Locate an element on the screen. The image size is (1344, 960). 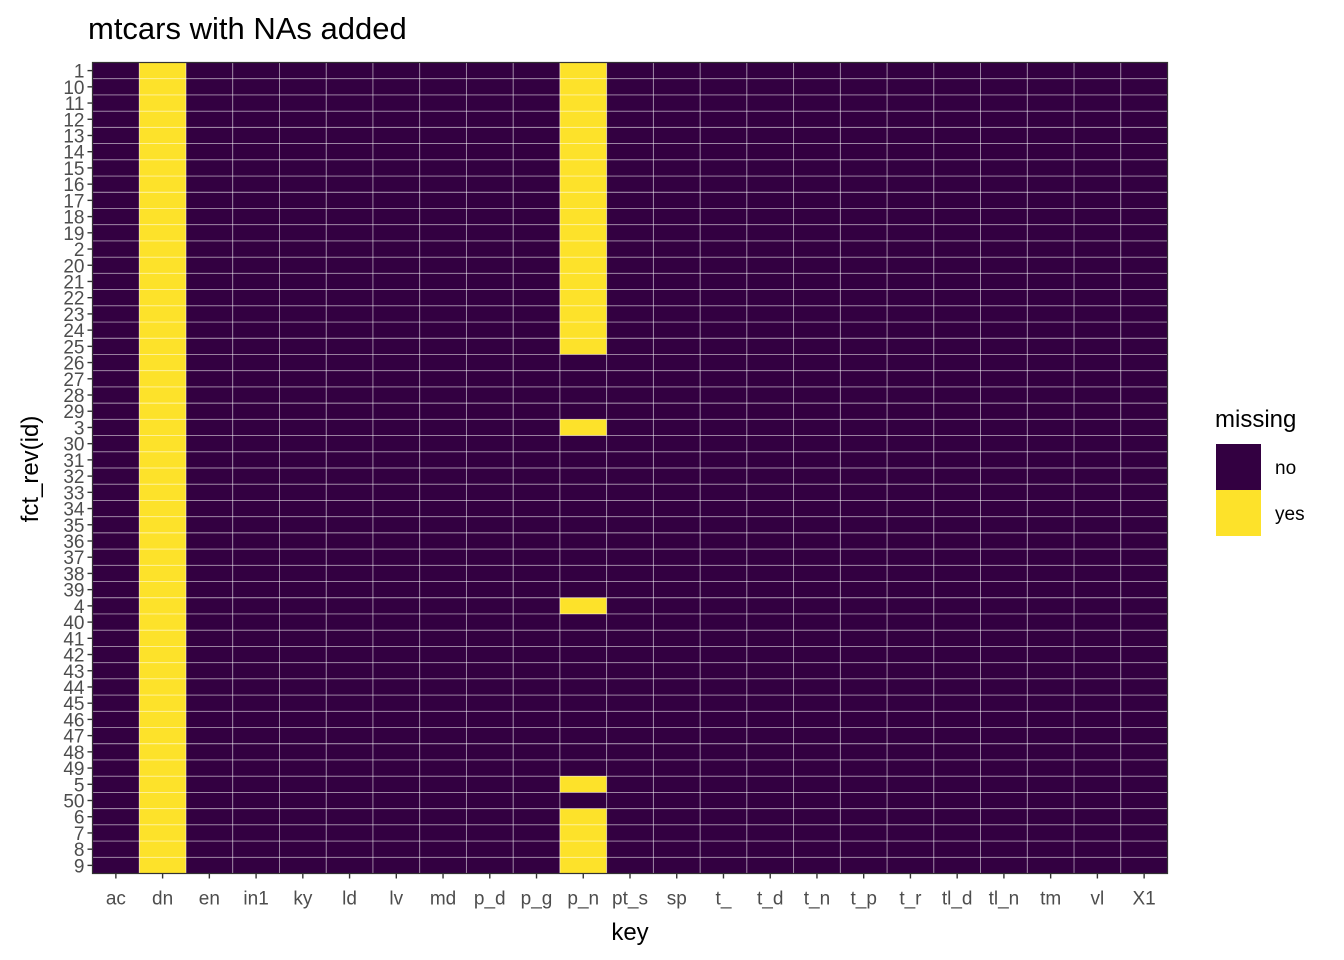
legend-label-no: no is located at coordinates (1285, 468).